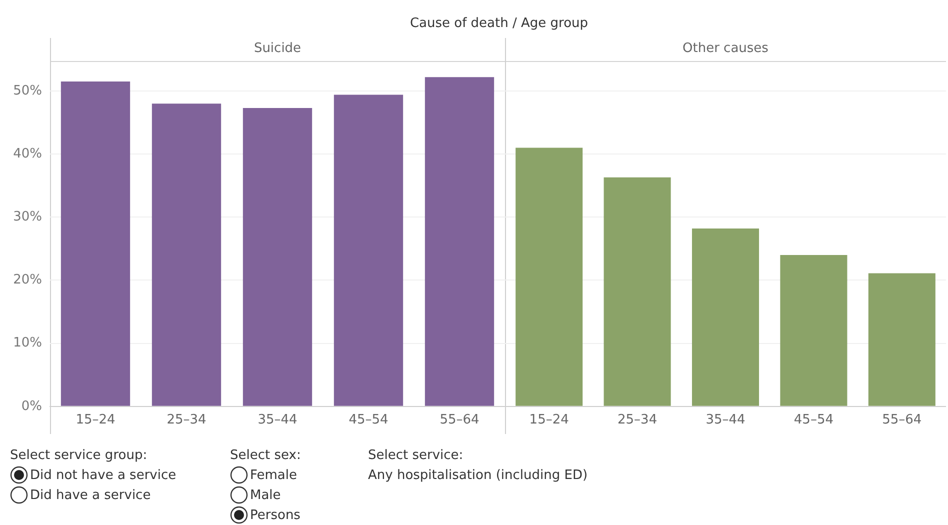 The image size is (948, 525). What do you see at coordinates (27, 90) in the screenshot?
I see `y-tick-label: 50%` at bounding box center [27, 90].